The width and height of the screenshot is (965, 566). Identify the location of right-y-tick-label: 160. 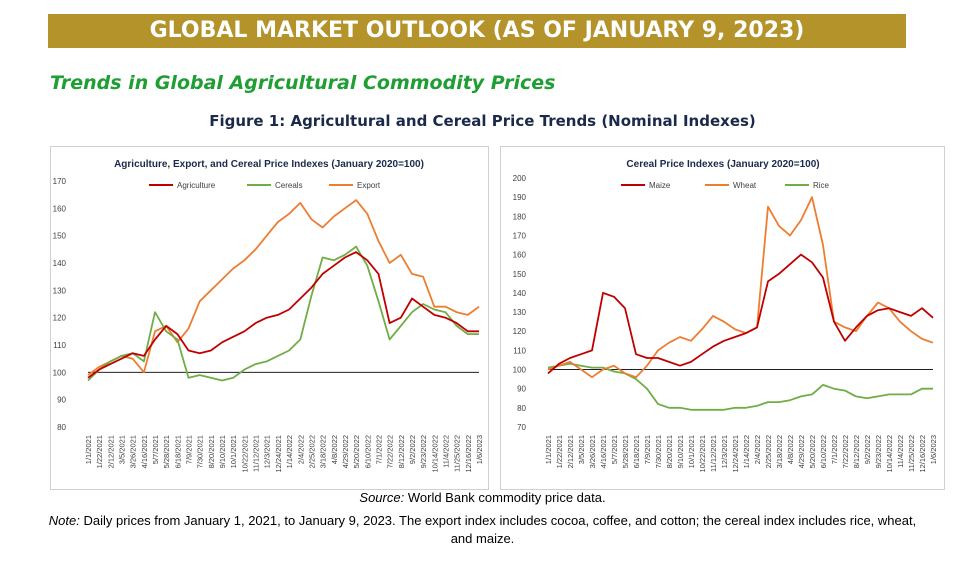
(520, 255).